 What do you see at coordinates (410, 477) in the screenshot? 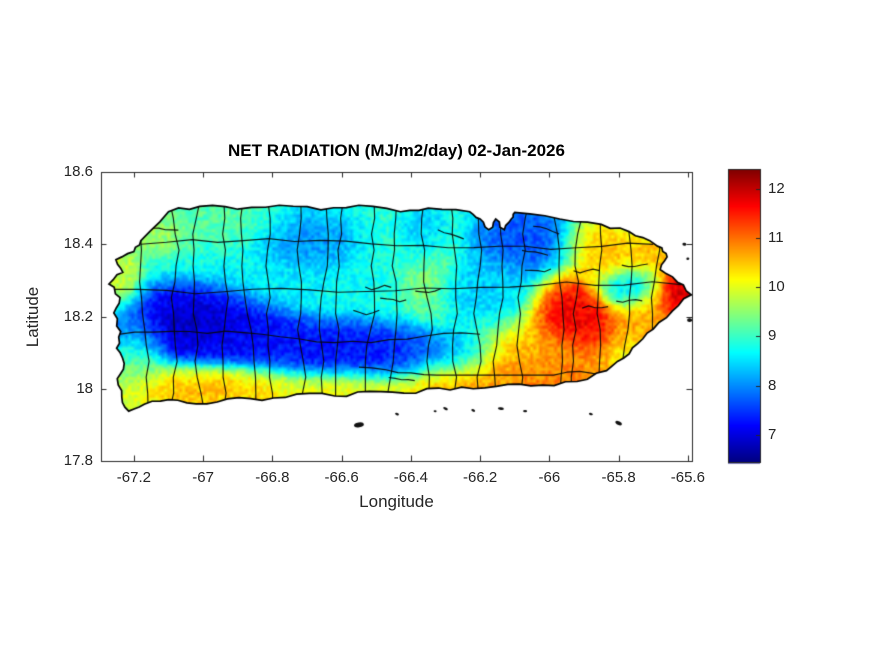
I see `x-tick-label: -66.4` at bounding box center [410, 477].